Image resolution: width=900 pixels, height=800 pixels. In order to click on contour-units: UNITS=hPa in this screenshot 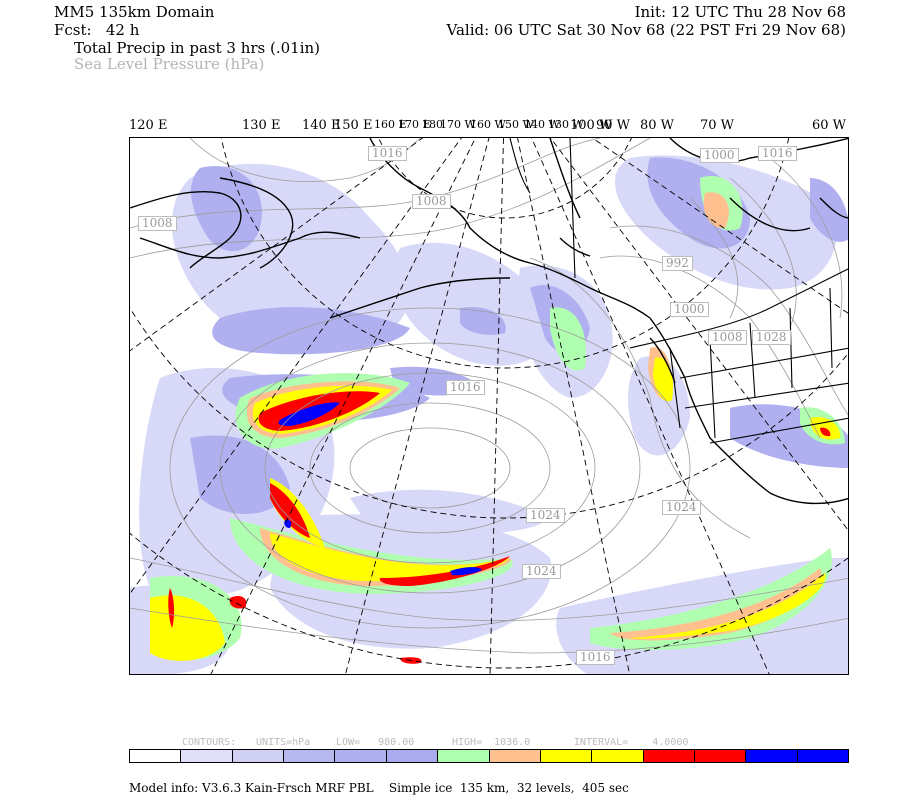, I will do `click(283, 742)`.